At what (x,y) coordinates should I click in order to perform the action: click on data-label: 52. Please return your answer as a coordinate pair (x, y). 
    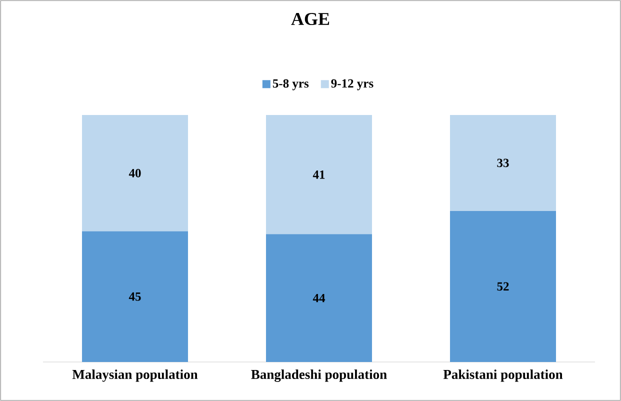
    Looking at the image, I should click on (503, 286).